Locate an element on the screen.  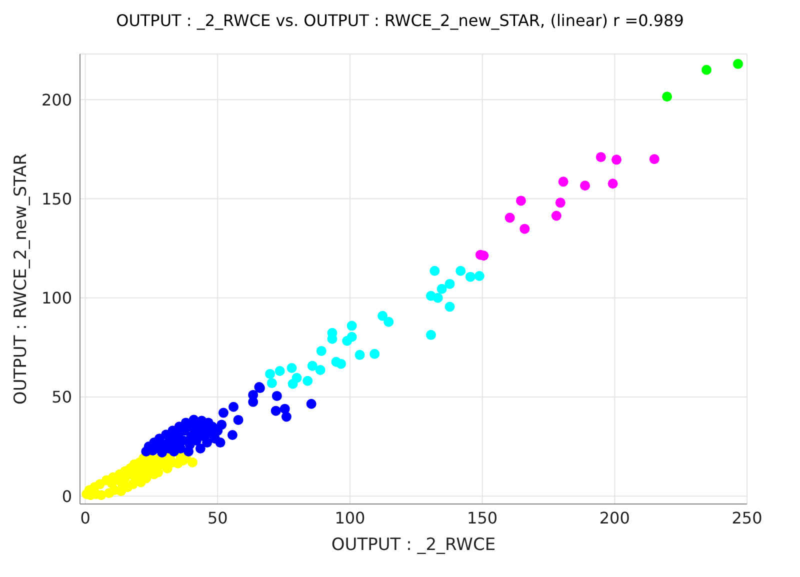
y-tick-label: 100 is located at coordinates (56, 298).